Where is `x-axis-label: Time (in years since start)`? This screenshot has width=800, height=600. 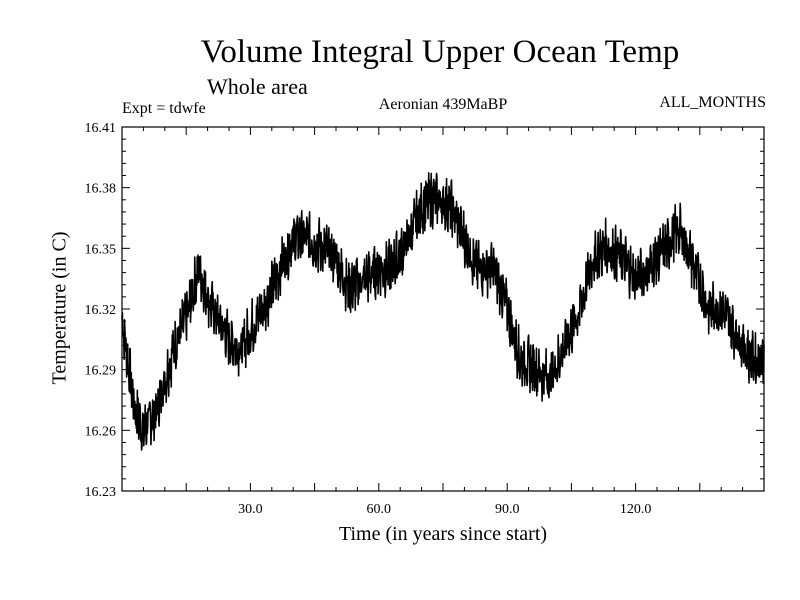 x-axis-label: Time (in years since start) is located at coordinates (443, 534).